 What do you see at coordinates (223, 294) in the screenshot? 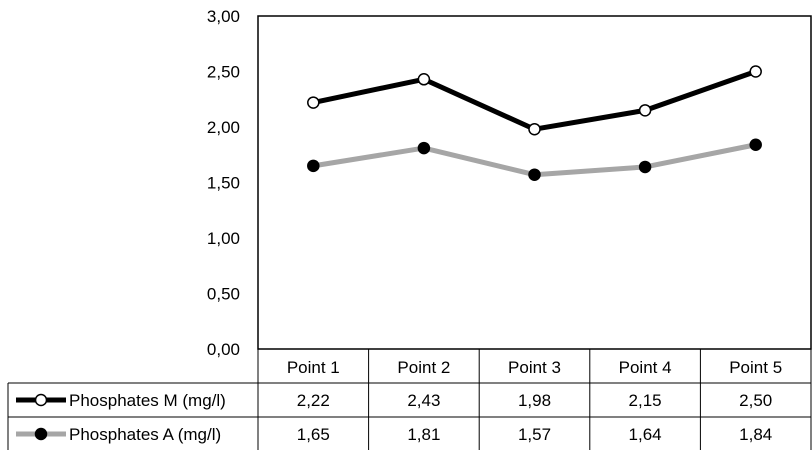
I see `y-tick-label: 0,50` at bounding box center [223, 294].